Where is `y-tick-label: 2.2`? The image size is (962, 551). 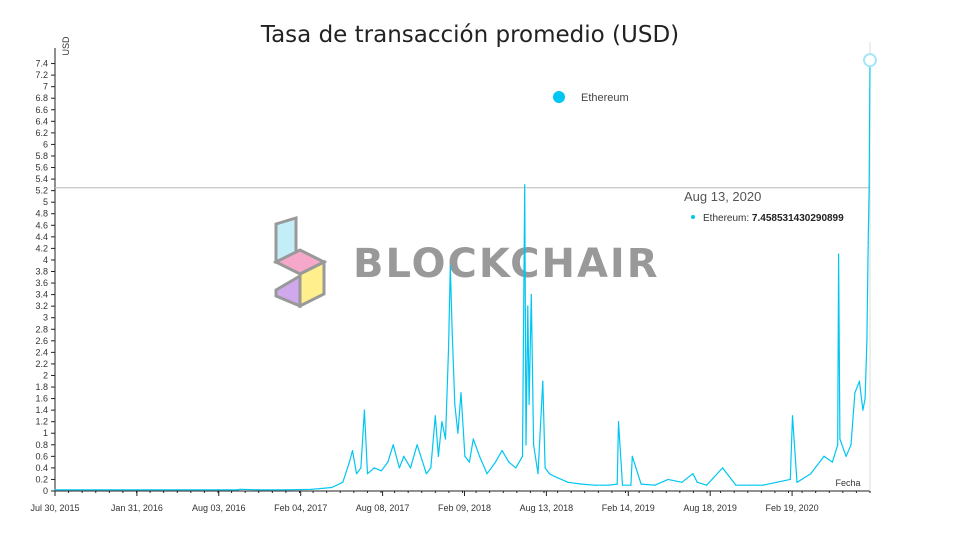
y-tick-label: 2.2 is located at coordinates (41, 364).